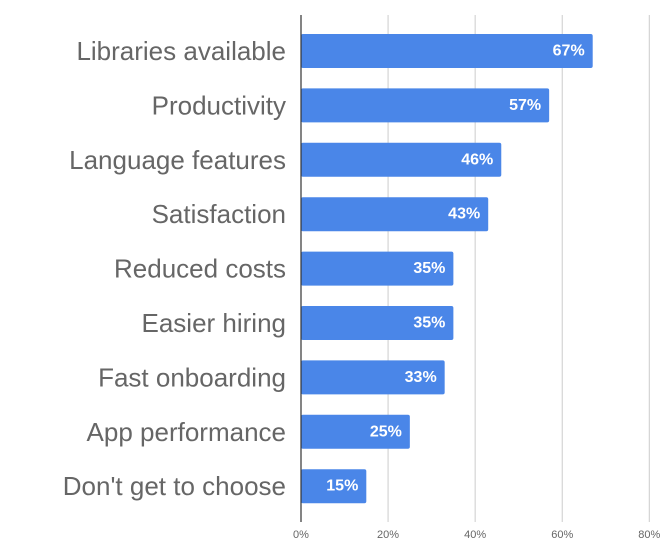 This screenshot has height=547, width=668. What do you see at coordinates (477, 159) in the screenshot?
I see `data-label: 46%` at bounding box center [477, 159].